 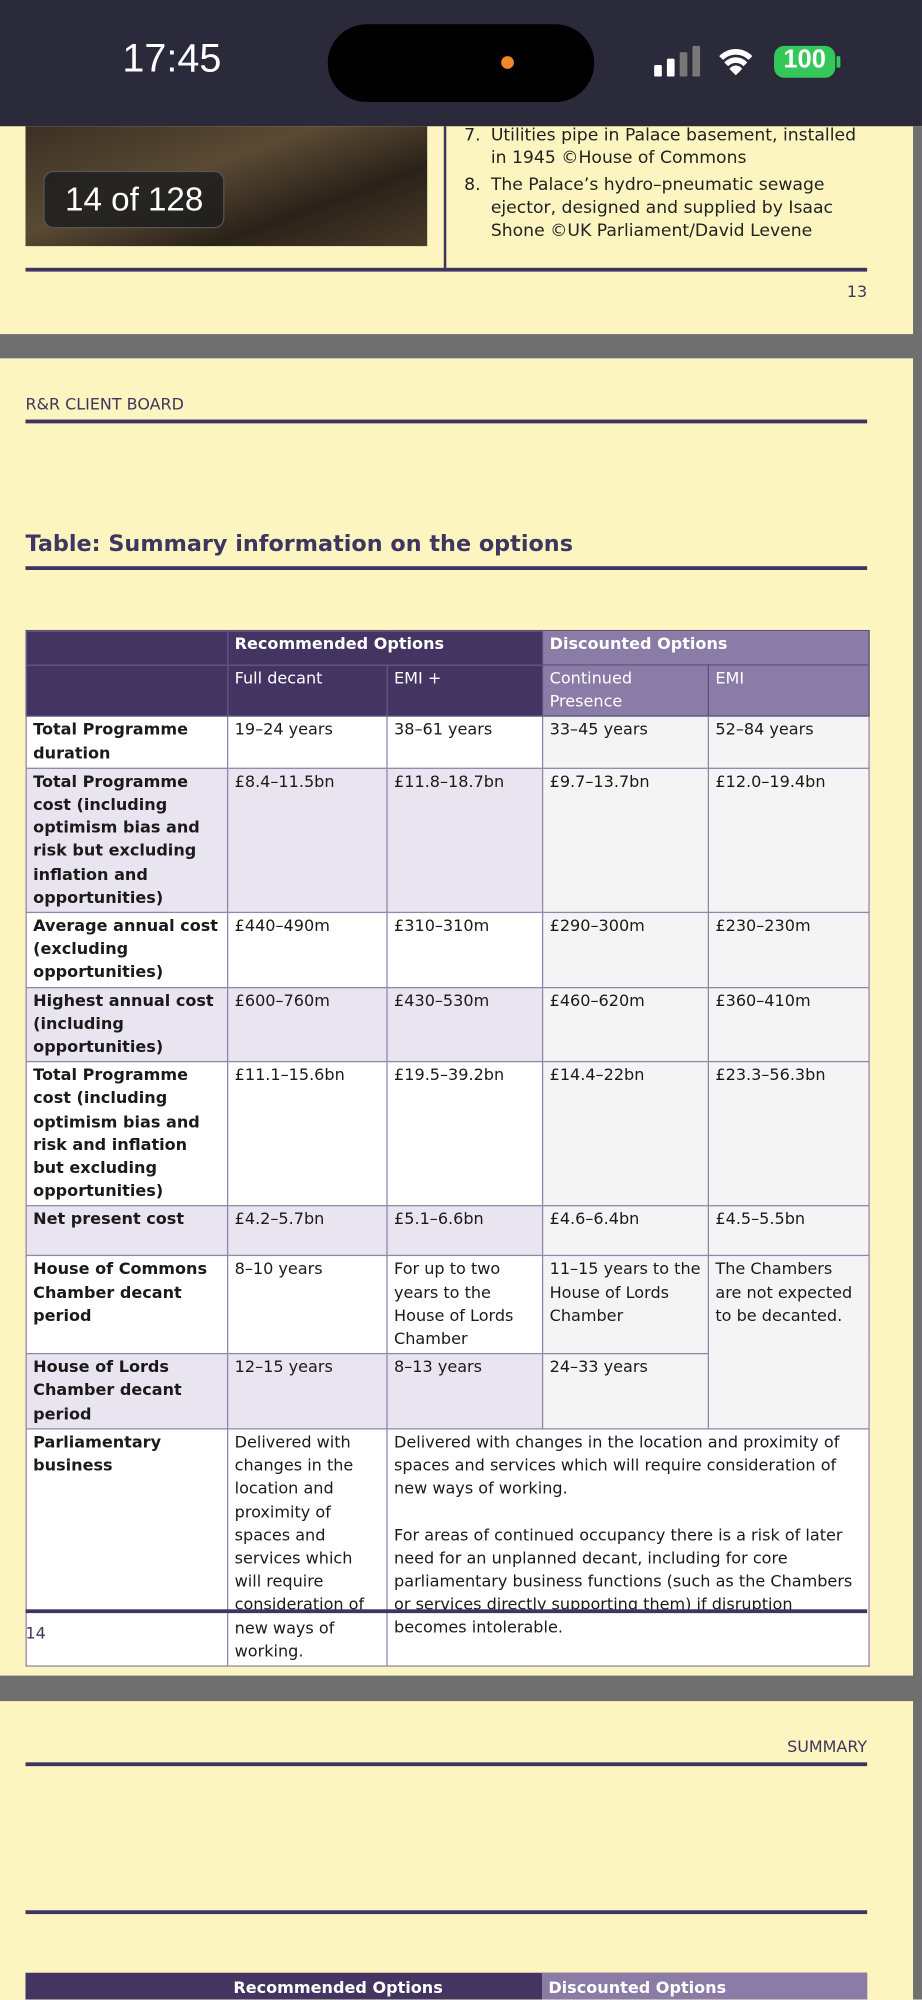 I want to click on table-cell: 24–33 years, so click(x=625, y=1391).